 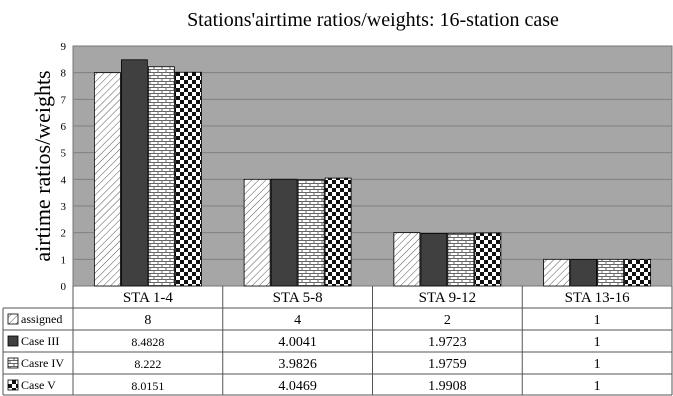 I want to click on y-axis-label: airtime ratios/weights, so click(x=42, y=165).